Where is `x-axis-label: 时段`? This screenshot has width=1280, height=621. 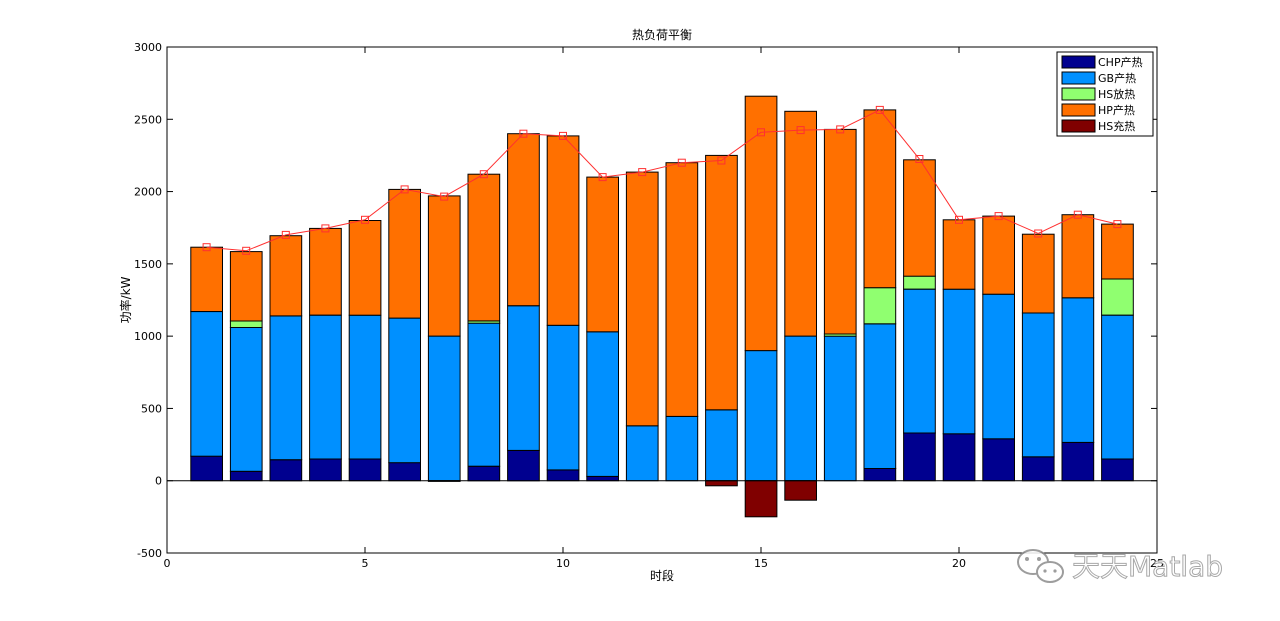
x-axis-label: 时段 is located at coordinates (662, 575).